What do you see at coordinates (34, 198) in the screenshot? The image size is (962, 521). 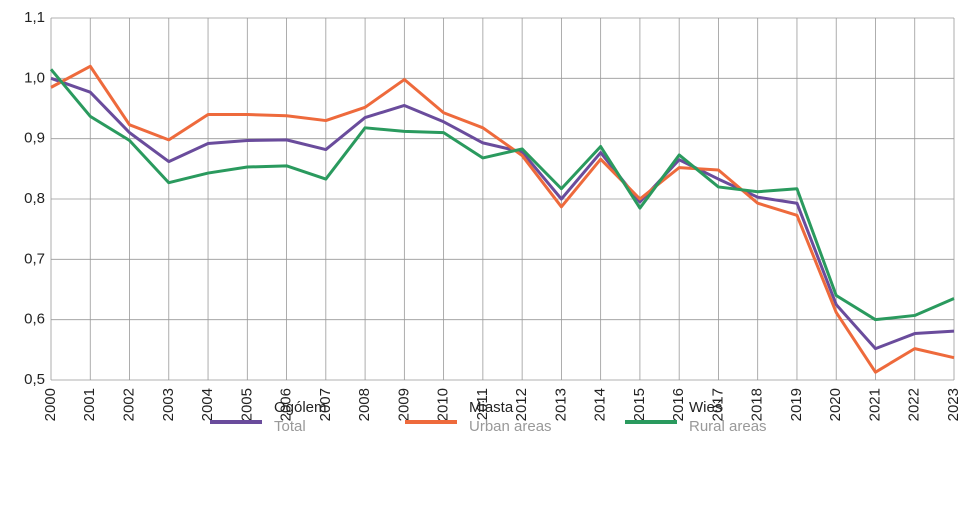 I see `y-tick-label: 0,8` at bounding box center [34, 198].